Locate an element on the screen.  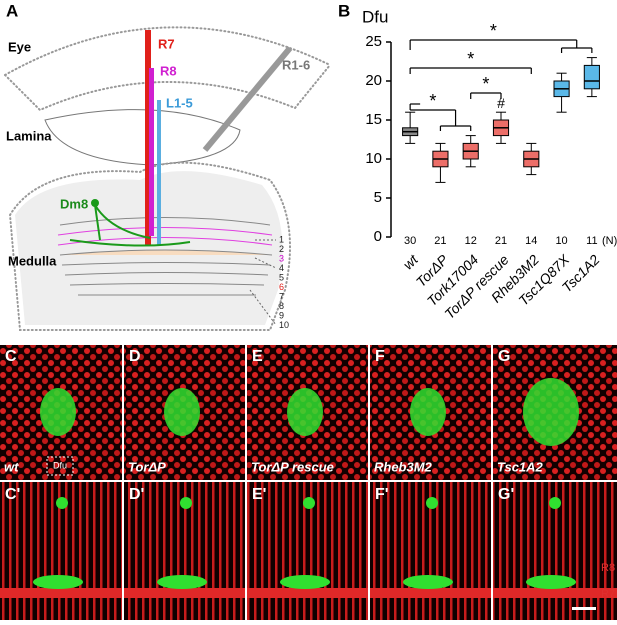
panel-label: E is located at coordinates (257, 356).